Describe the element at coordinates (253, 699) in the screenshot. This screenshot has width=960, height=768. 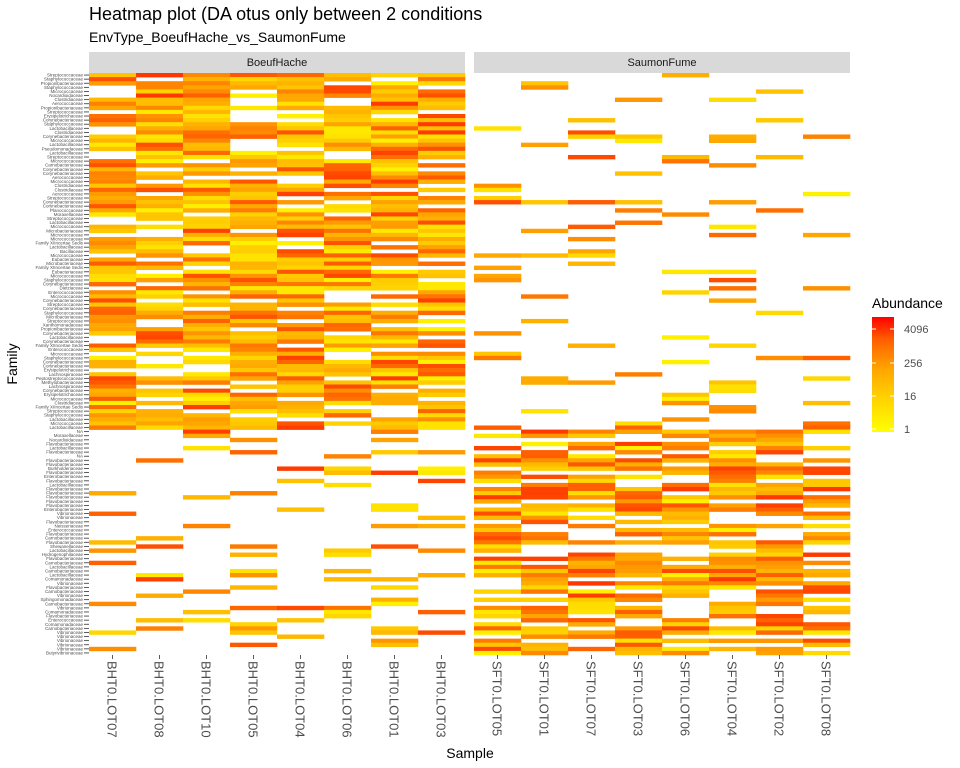
I see `x-tick-label: BHT0.LOT05` at that location.